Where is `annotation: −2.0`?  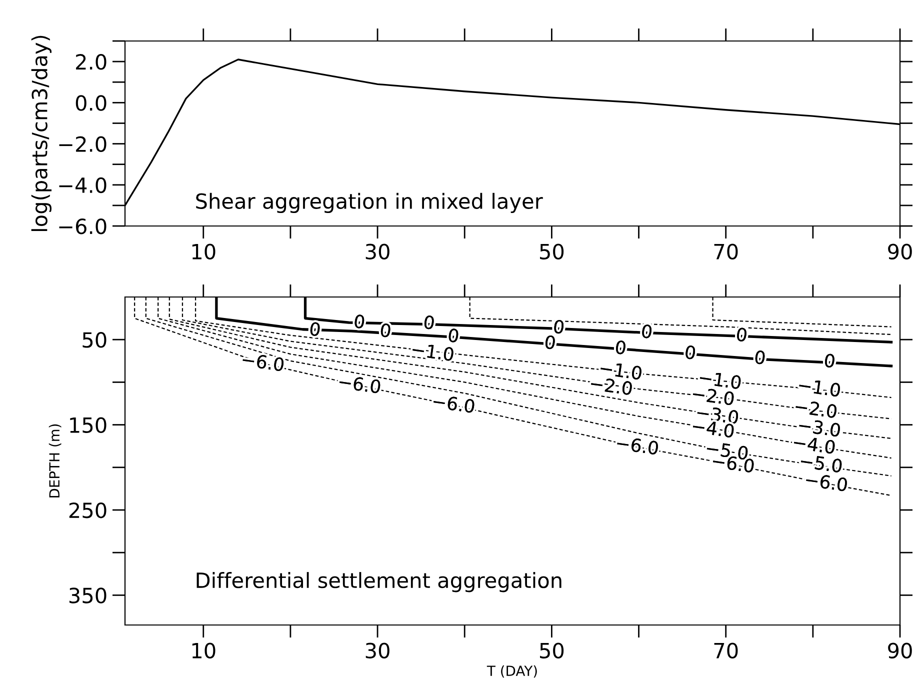 annotation: −2.0 is located at coordinates (816, 408).